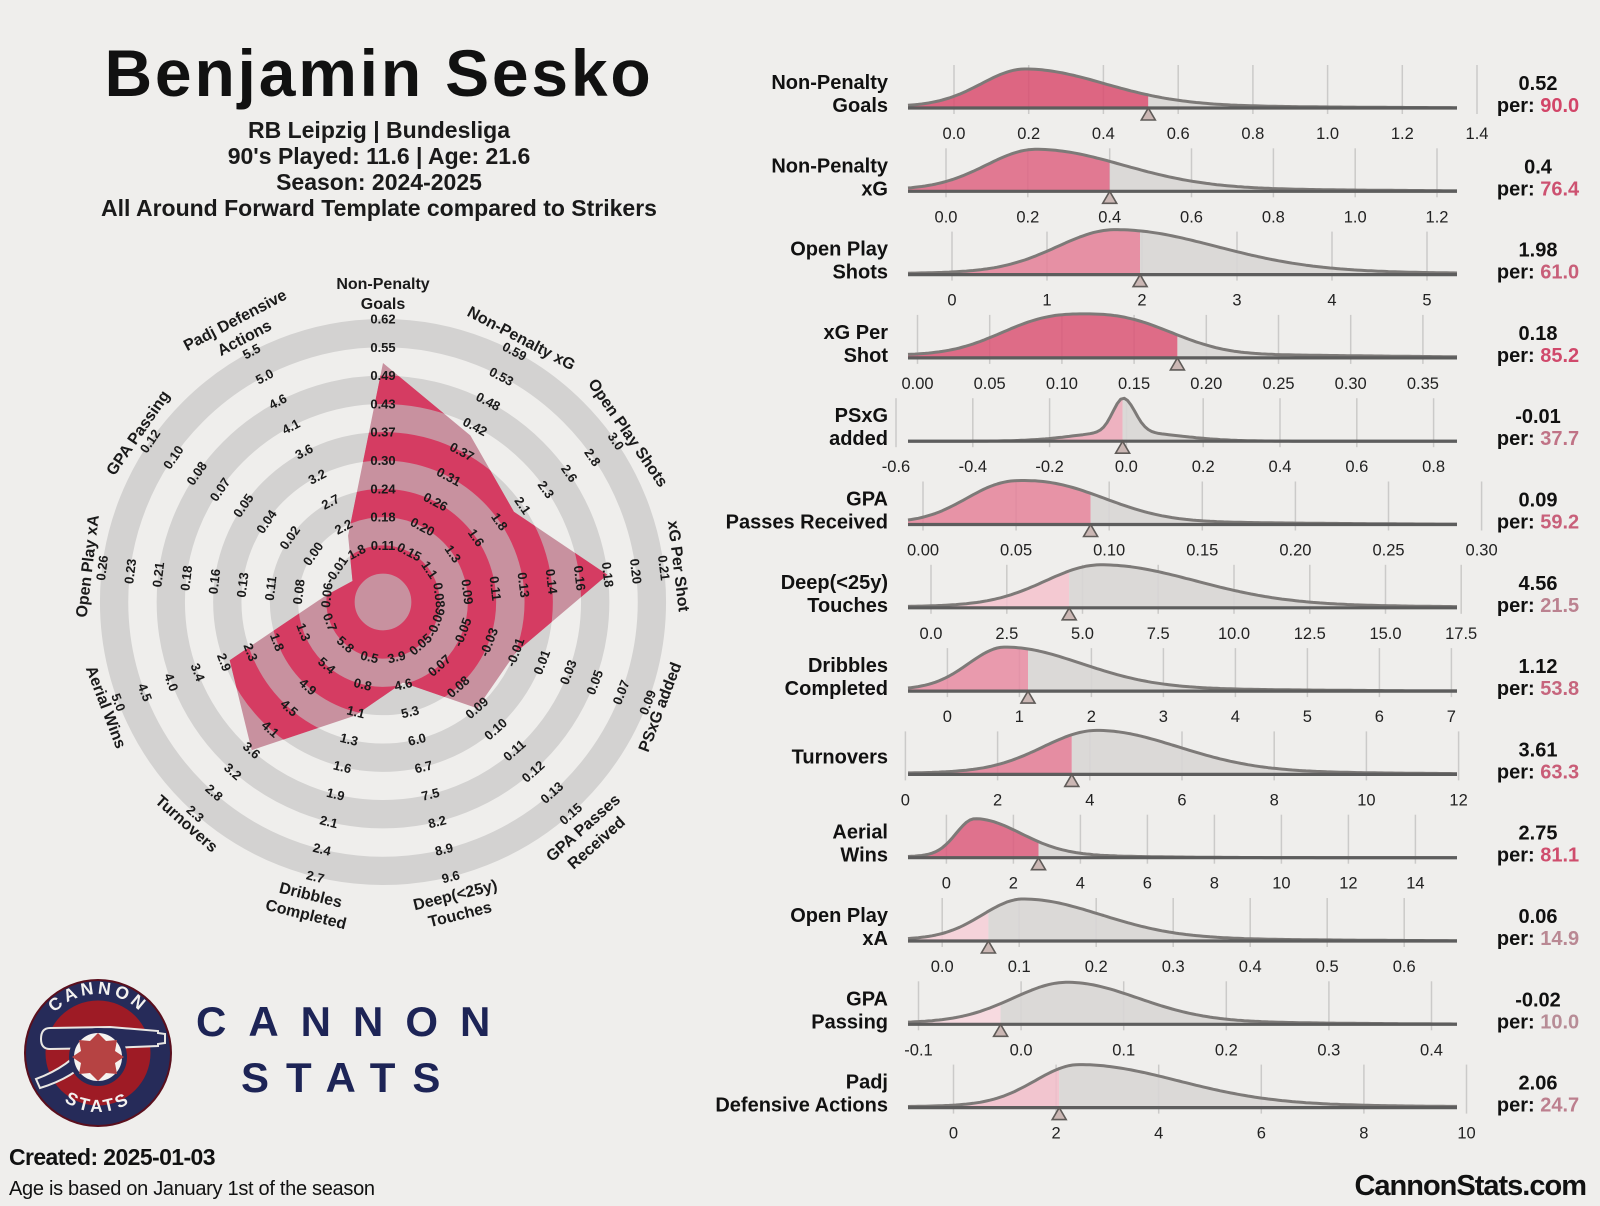 Image resolution: width=1600 pixels, height=1206 pixels. I want to click on svg-text: 0.20, so click(636, 571).